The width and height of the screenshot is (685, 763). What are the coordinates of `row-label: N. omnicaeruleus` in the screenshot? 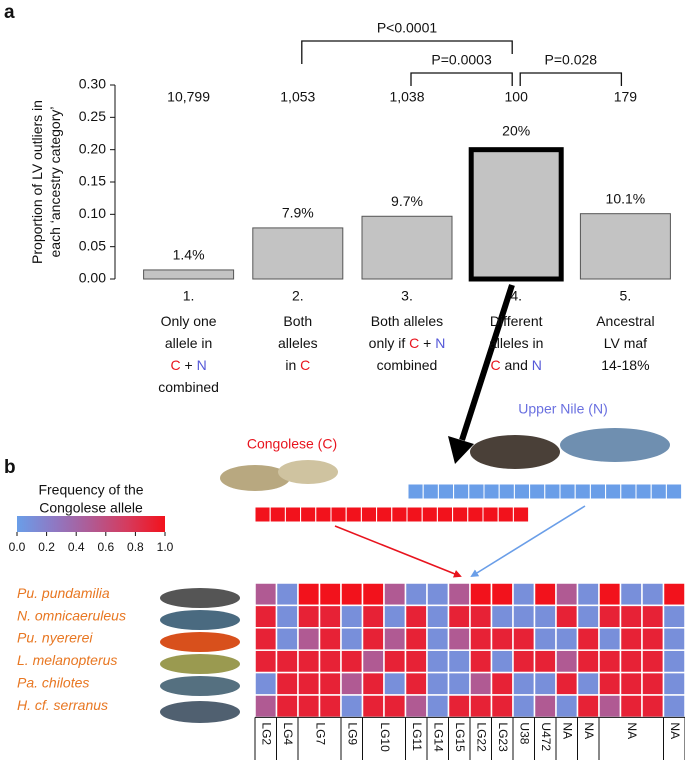 It's located at (71, 615).